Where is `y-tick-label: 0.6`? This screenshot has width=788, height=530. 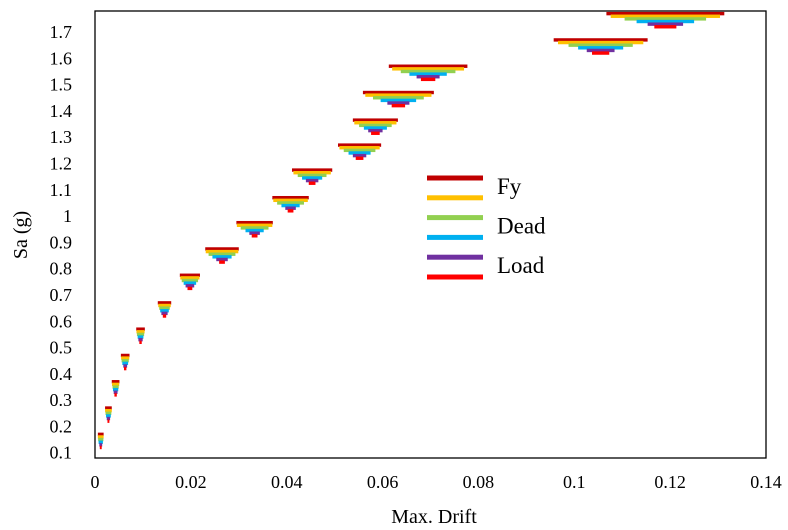
y-tick-label: 0.6 is located at coordinates (61, 321).